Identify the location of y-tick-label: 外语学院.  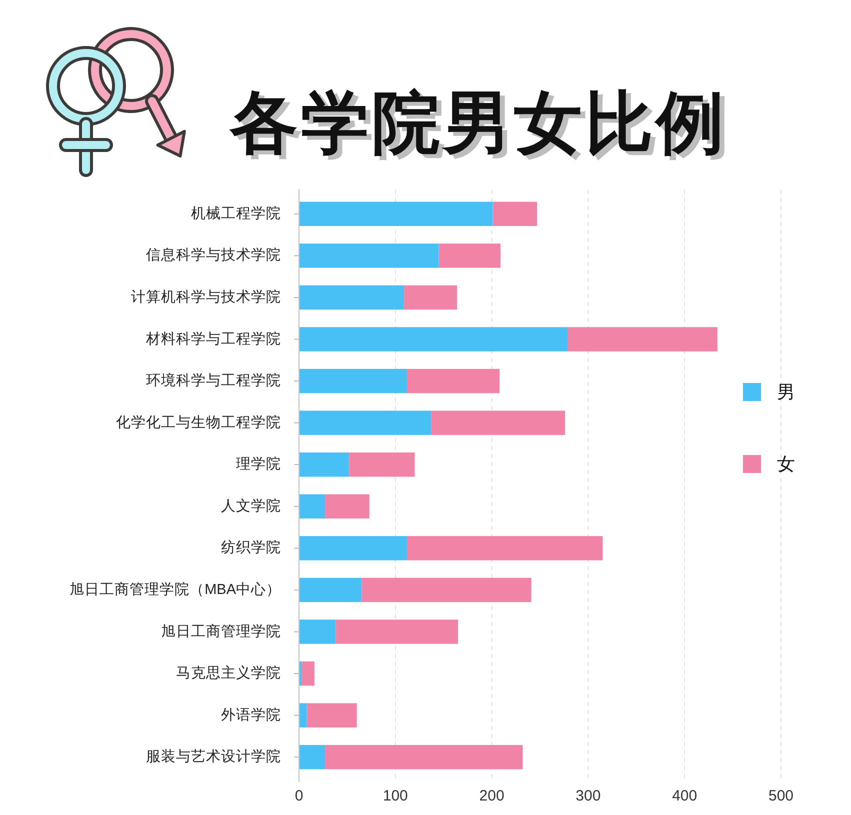
(251, 715).